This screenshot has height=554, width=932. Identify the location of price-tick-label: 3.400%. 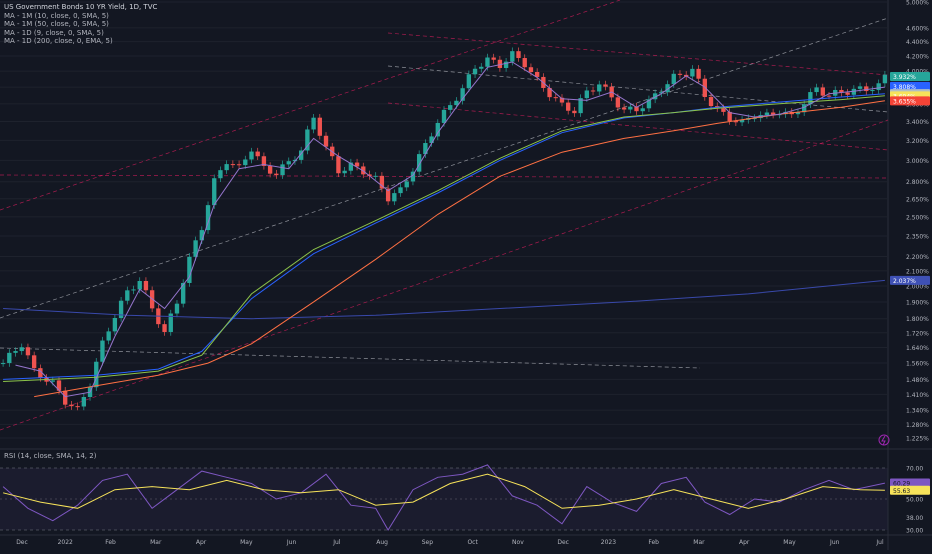
(917, 122).